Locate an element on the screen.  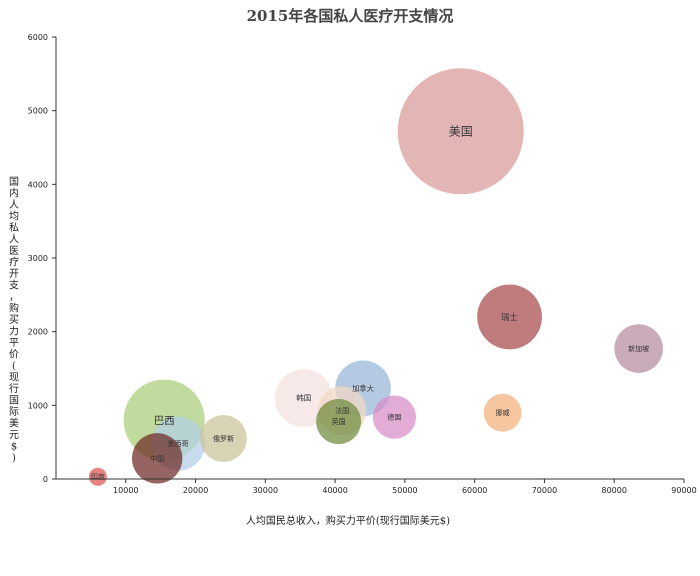
y-axis-label-char: ) is located at coordinates (14, 458).